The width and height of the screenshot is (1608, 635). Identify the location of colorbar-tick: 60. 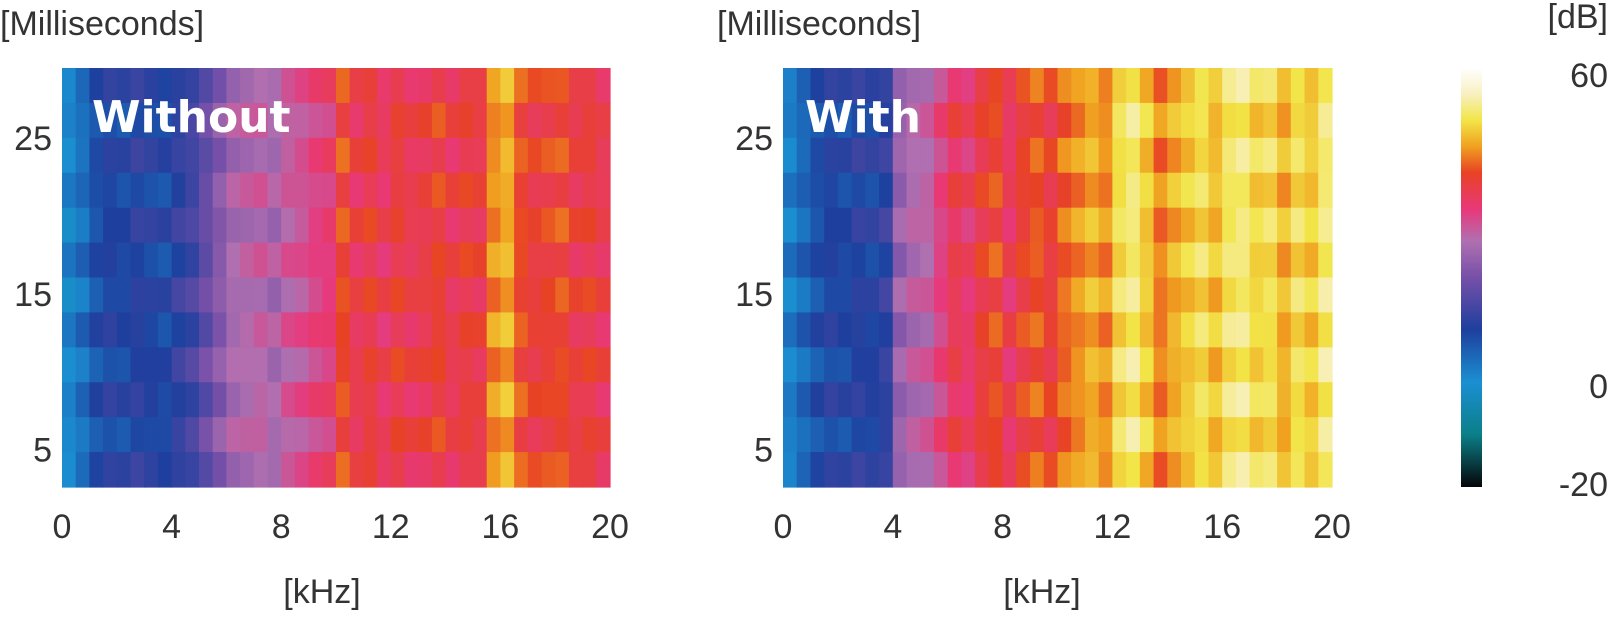
(1589, 76).